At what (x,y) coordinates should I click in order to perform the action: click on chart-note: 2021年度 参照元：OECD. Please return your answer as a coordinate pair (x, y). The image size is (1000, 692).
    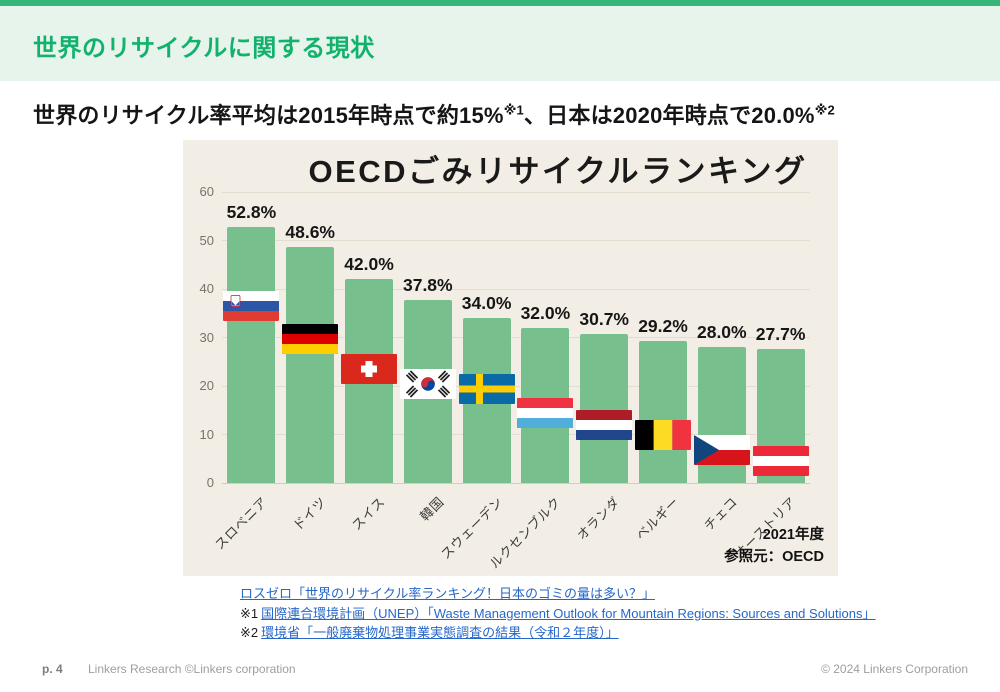
    Looking at the image, I should click on (774, 546).